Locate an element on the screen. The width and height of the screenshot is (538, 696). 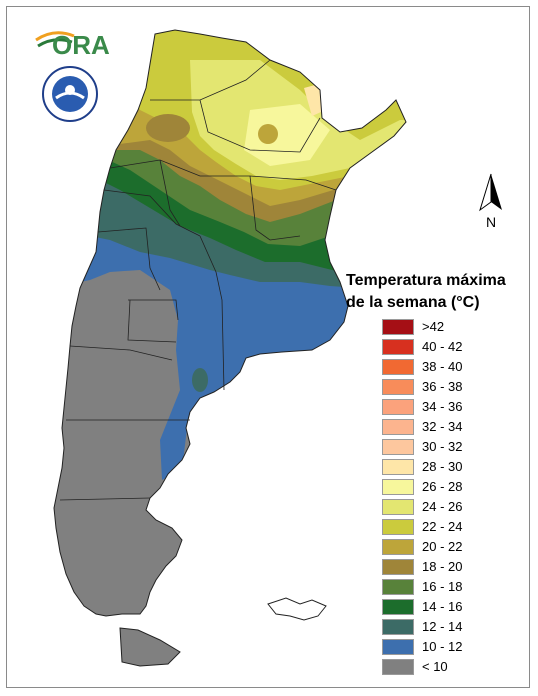
legend-title: Temperatura máxima de la semana (°C) is located at coordinates (436, 292).